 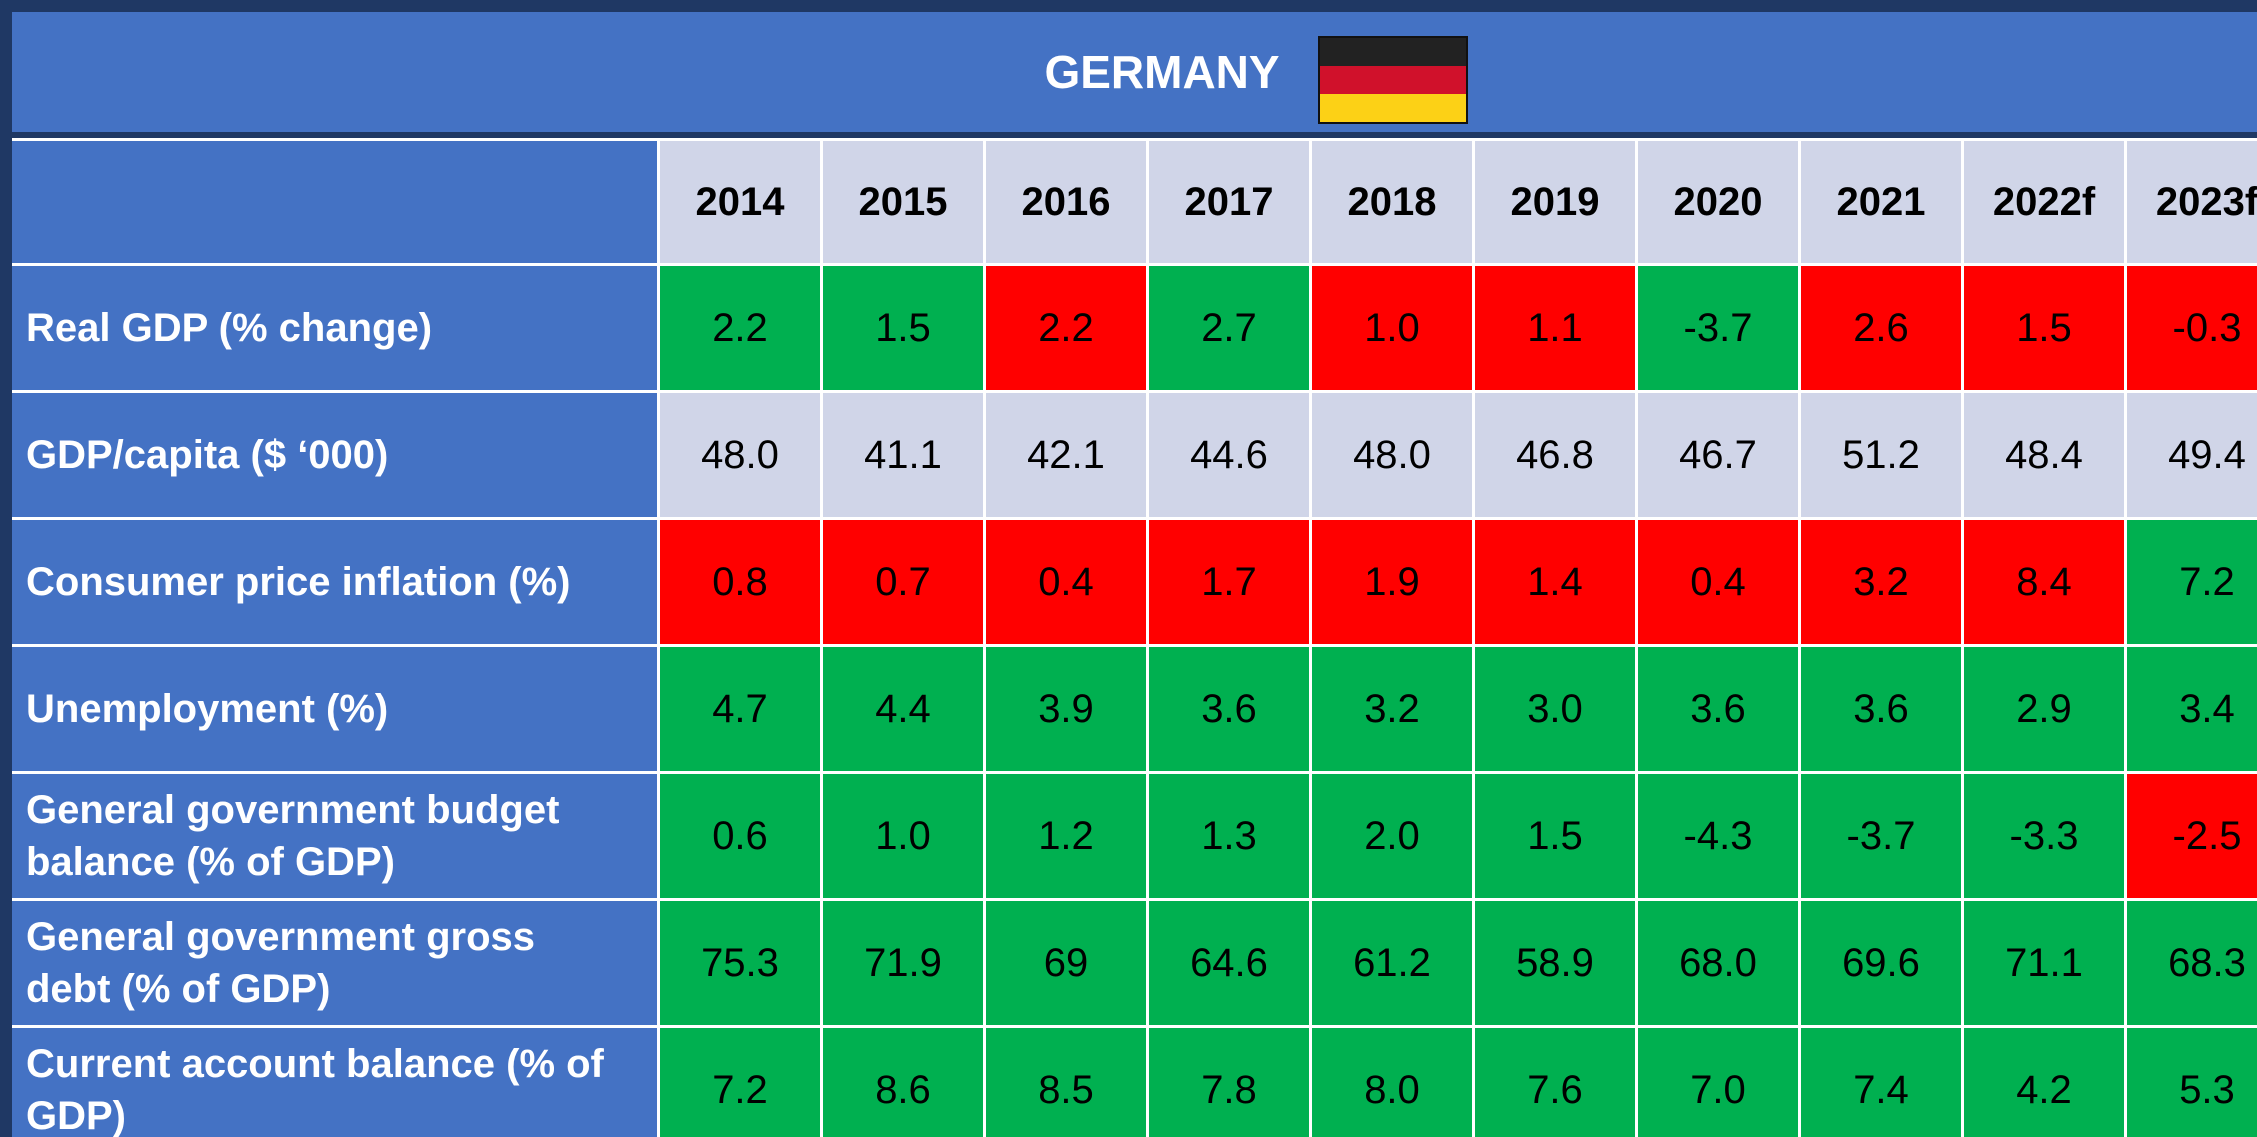 What do you see at coordinates (1392, 582) in the screenshot?
I see `value-cell: 1.9` at bounding box center [1392, 582].